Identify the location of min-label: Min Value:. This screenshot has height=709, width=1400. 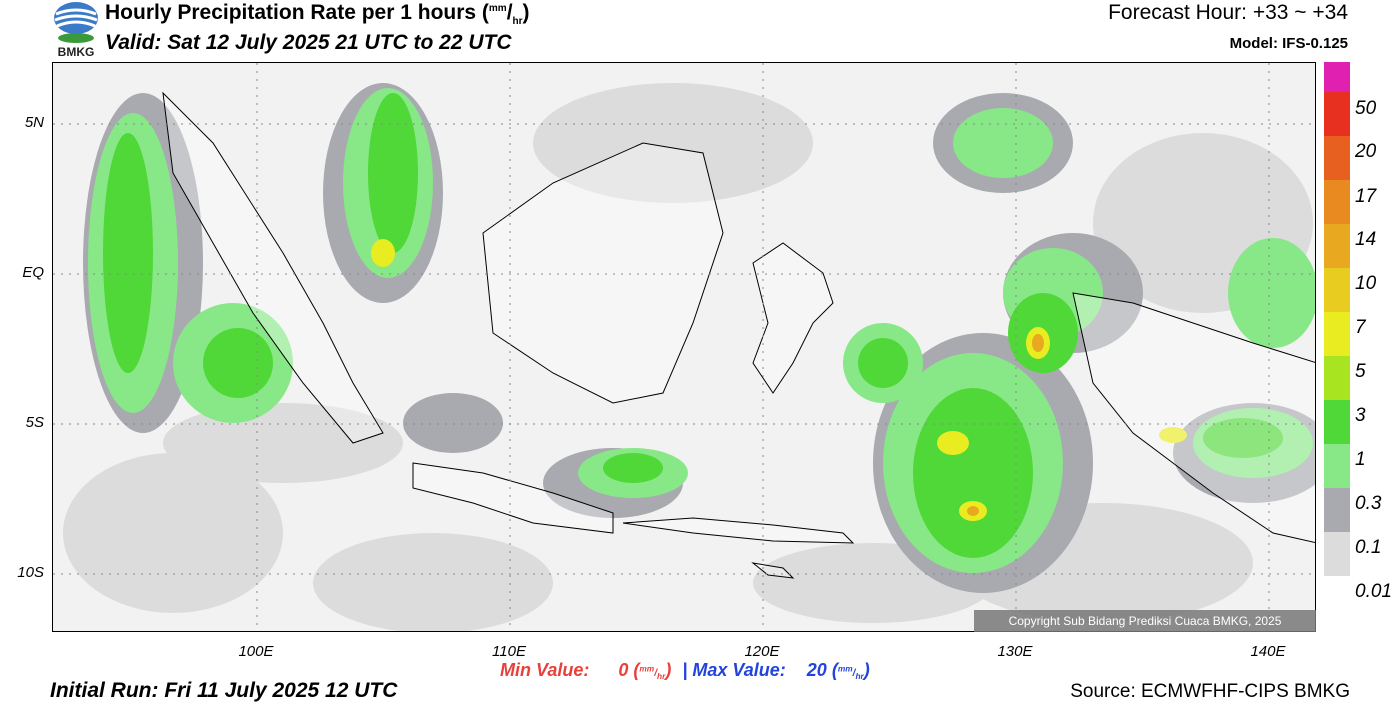
(545, 670).